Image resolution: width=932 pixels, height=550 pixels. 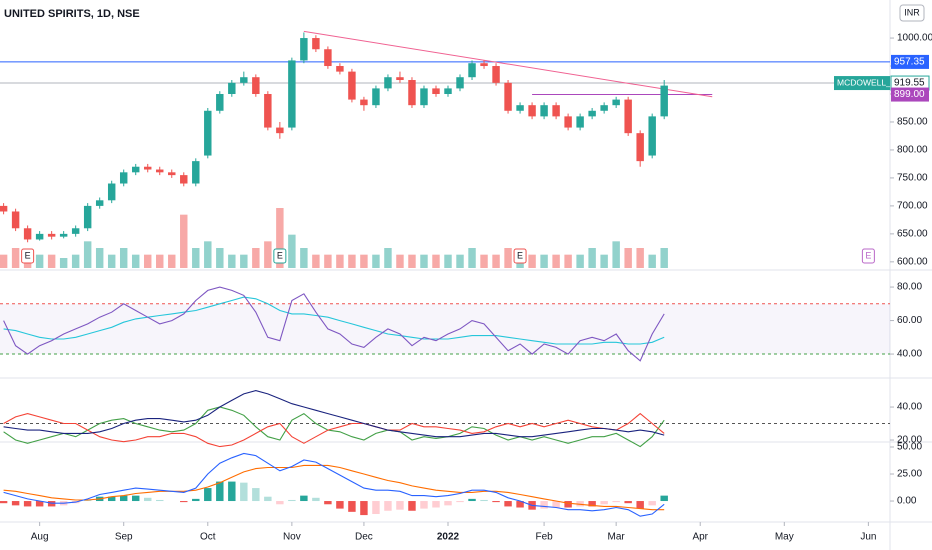 What do you see at coordinates (784, 537) in the screenshot?
I see `x-tick-label: May` at bounding box center [784, 537].